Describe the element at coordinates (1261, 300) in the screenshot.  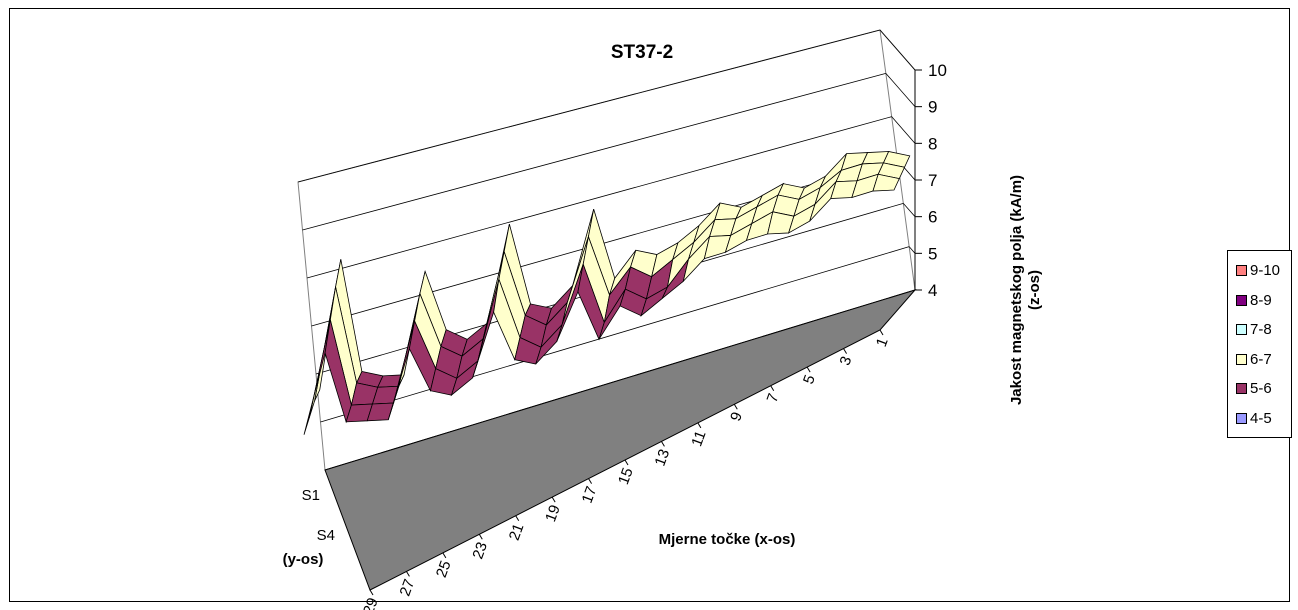
I see `legend-label: 8-9` at that location.